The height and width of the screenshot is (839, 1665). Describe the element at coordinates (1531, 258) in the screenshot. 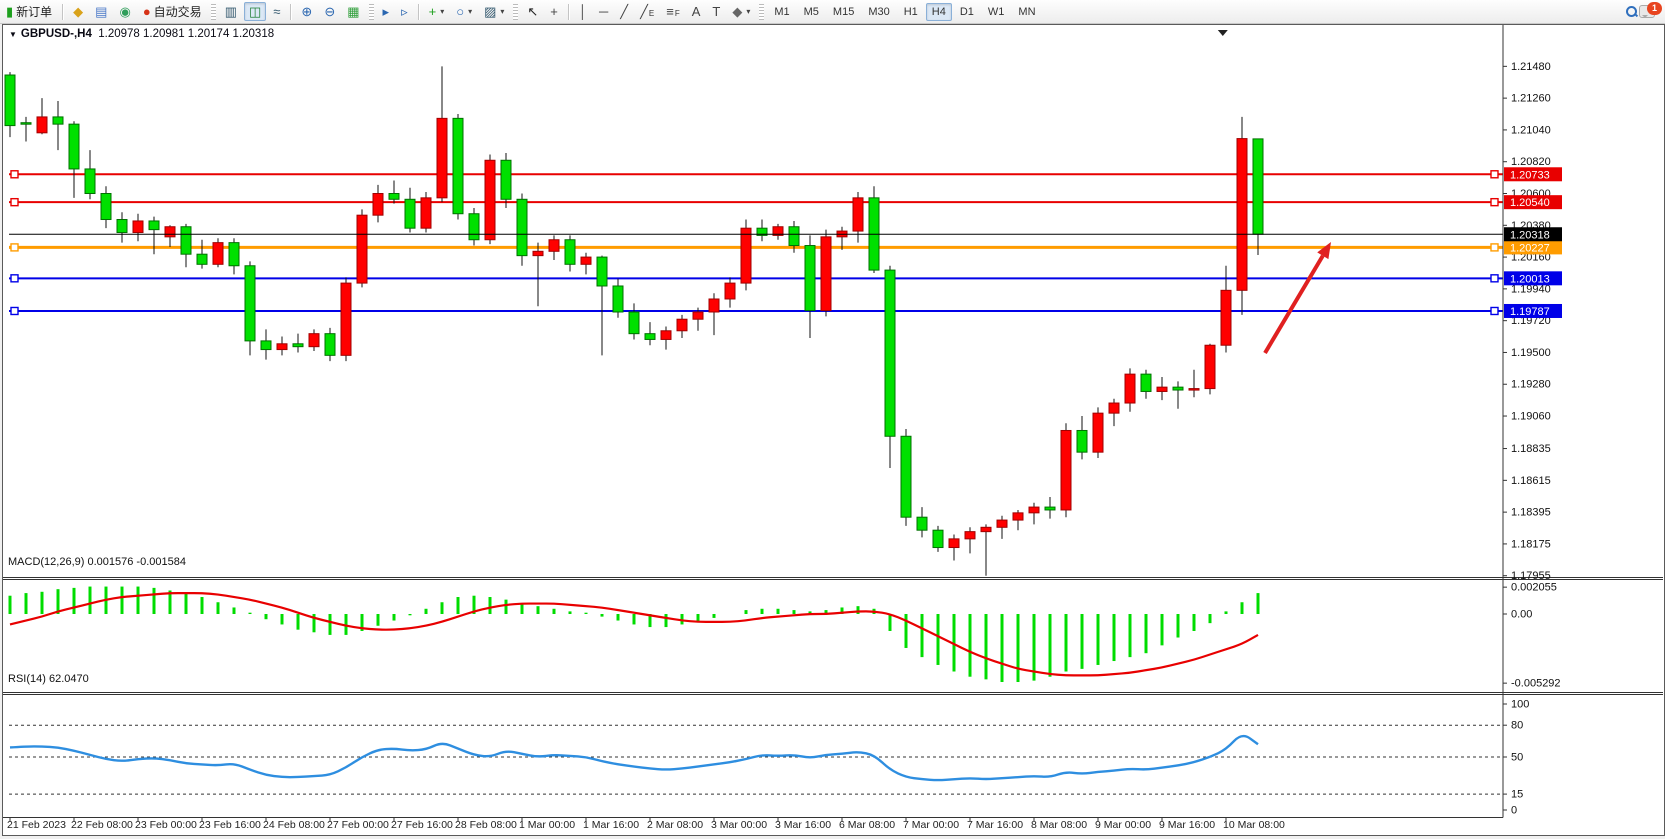

I see `price-tick-label: 1.20160` at that location.